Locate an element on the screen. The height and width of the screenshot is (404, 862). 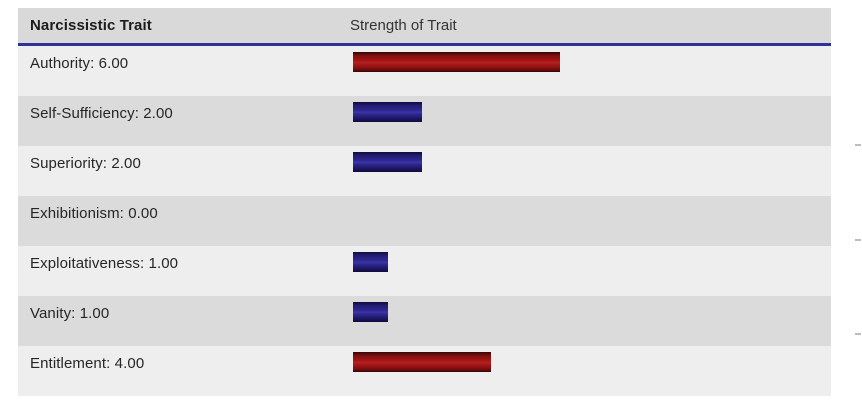
column-header-trait: Narcissistic Trait is located at coordinates (91, 25).